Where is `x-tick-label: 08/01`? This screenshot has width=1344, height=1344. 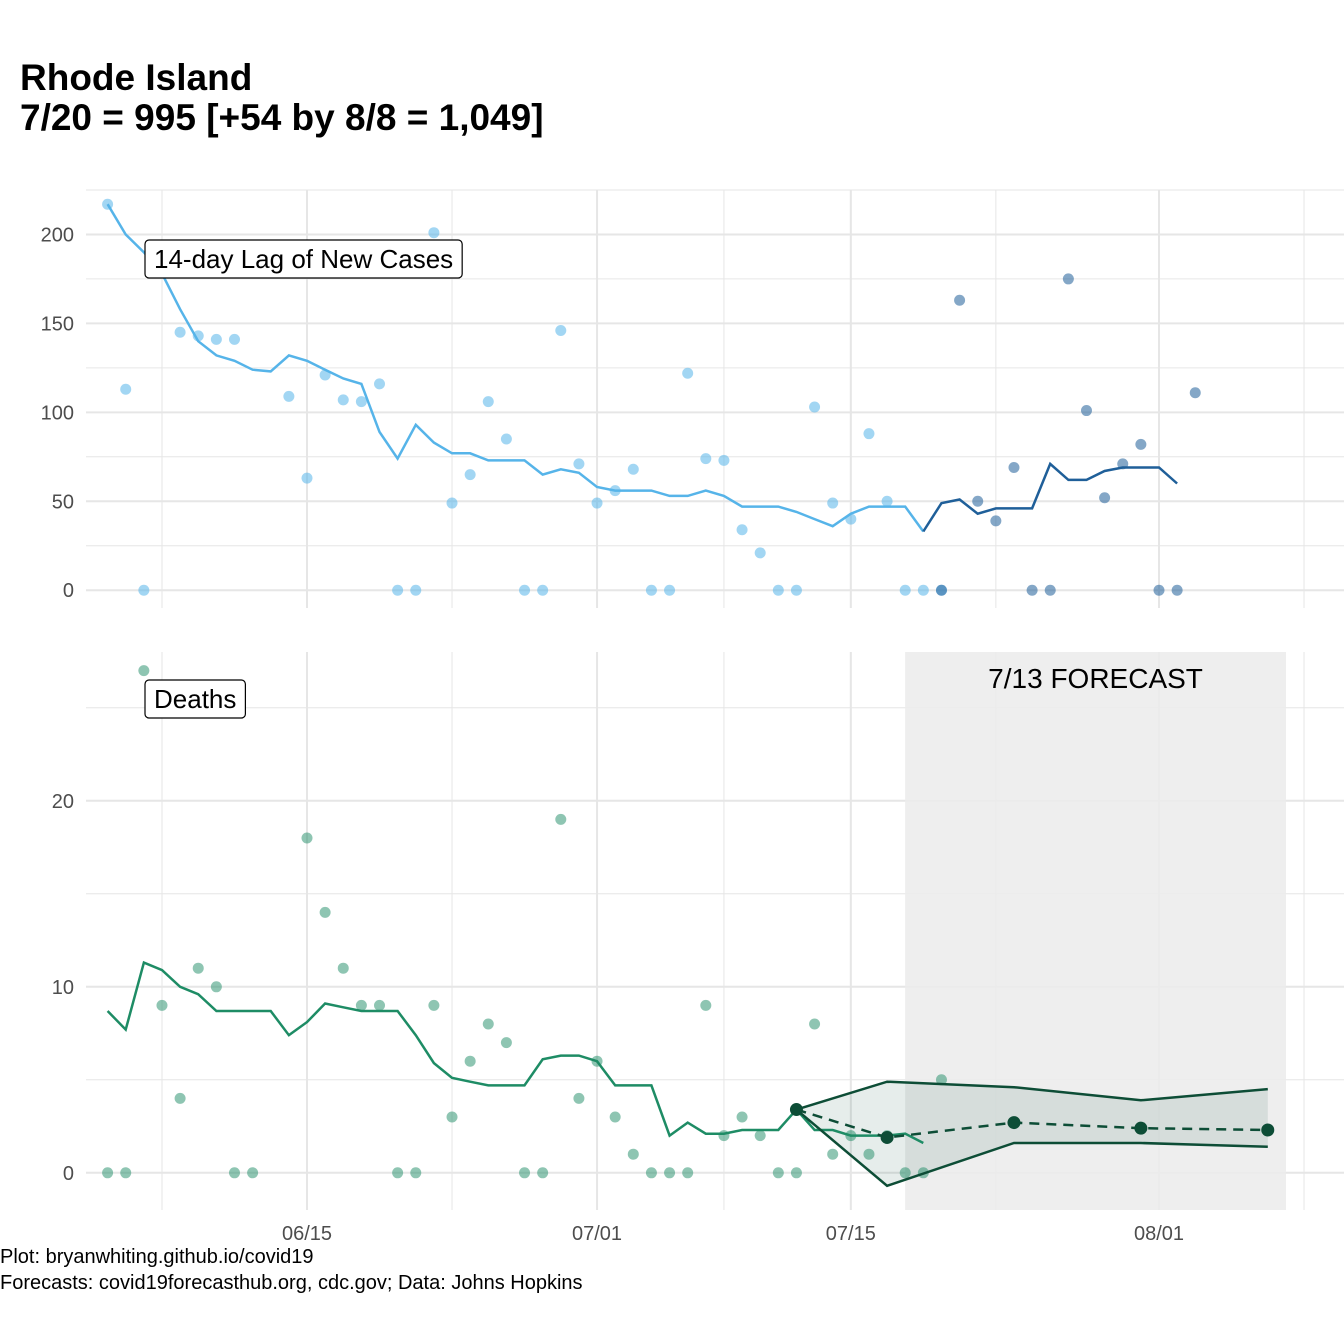
x-tick-label: 08/01 is located at coordinates (1159, 1234).